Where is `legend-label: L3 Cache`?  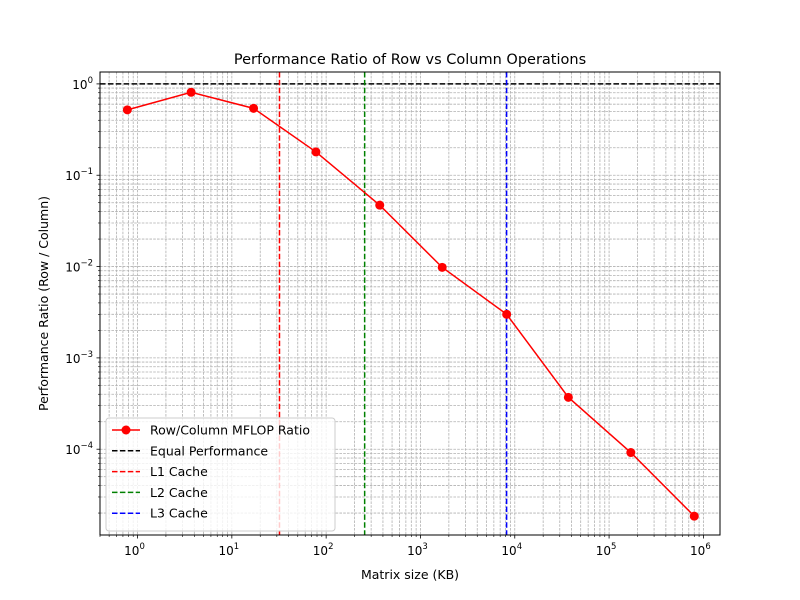
legend-label: L3 Cache is located at coordinates (179, 513).